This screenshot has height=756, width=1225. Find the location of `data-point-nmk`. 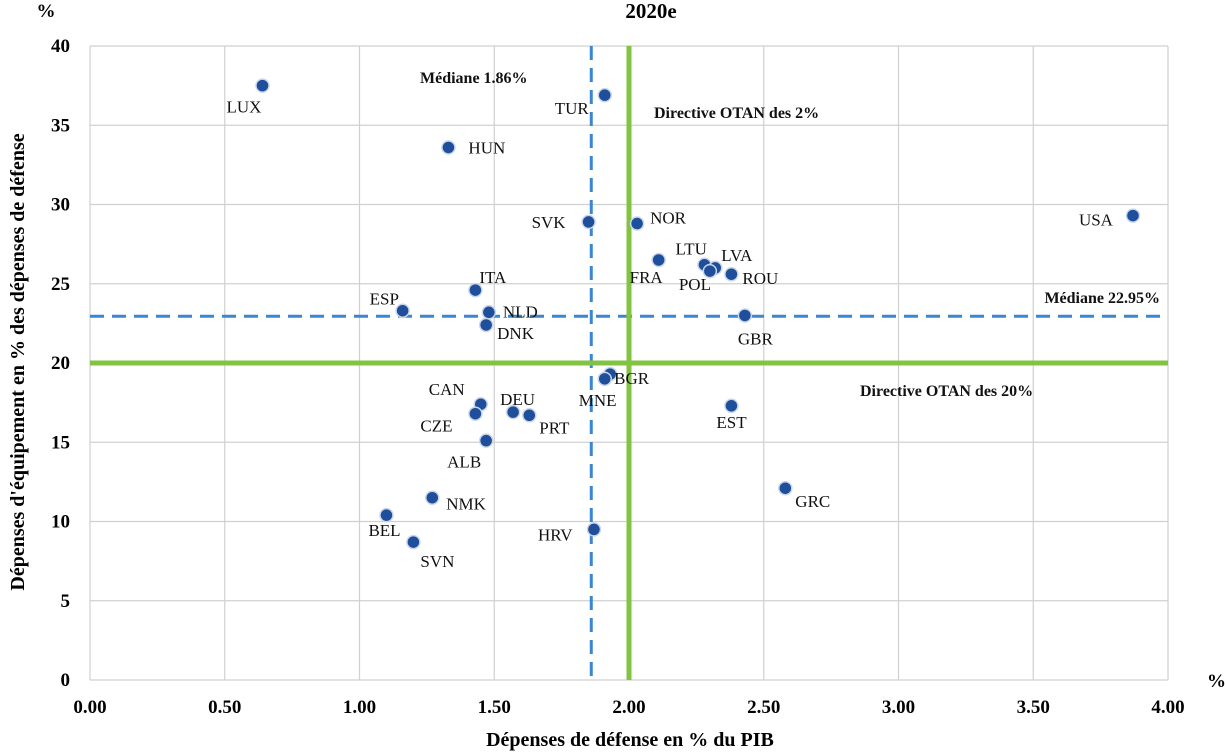

data-point-nmk is located at coordinates (432, 497).